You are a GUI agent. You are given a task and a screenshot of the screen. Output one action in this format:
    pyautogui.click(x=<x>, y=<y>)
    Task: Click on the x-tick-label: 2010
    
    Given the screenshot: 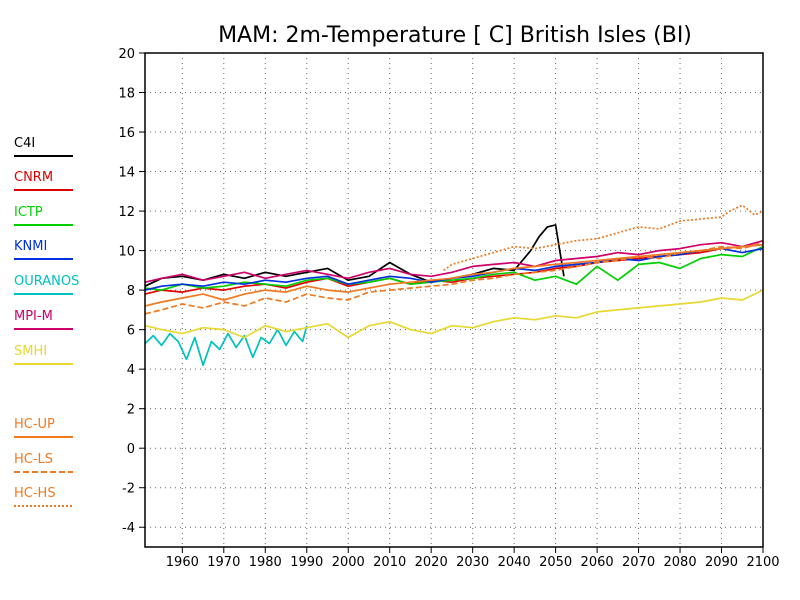 What is the action you would take?
    pyautogui.click(x=389, y=562)
    